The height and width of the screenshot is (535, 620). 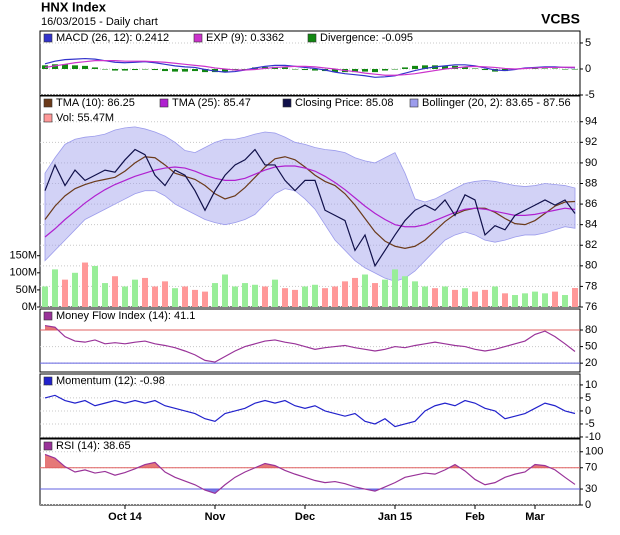 I want to click on y-tick-label: 5, so click(x=588, y=43).